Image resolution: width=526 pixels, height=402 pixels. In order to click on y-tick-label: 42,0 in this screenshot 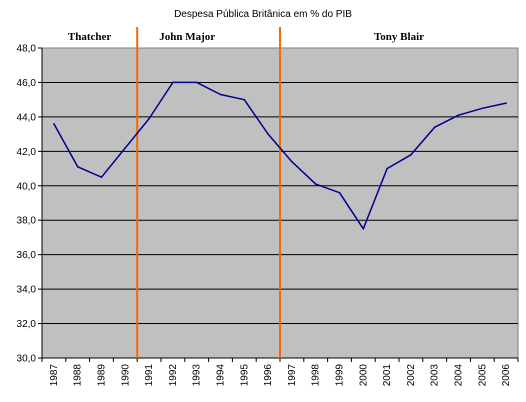, I will do `click(27, 152)`.